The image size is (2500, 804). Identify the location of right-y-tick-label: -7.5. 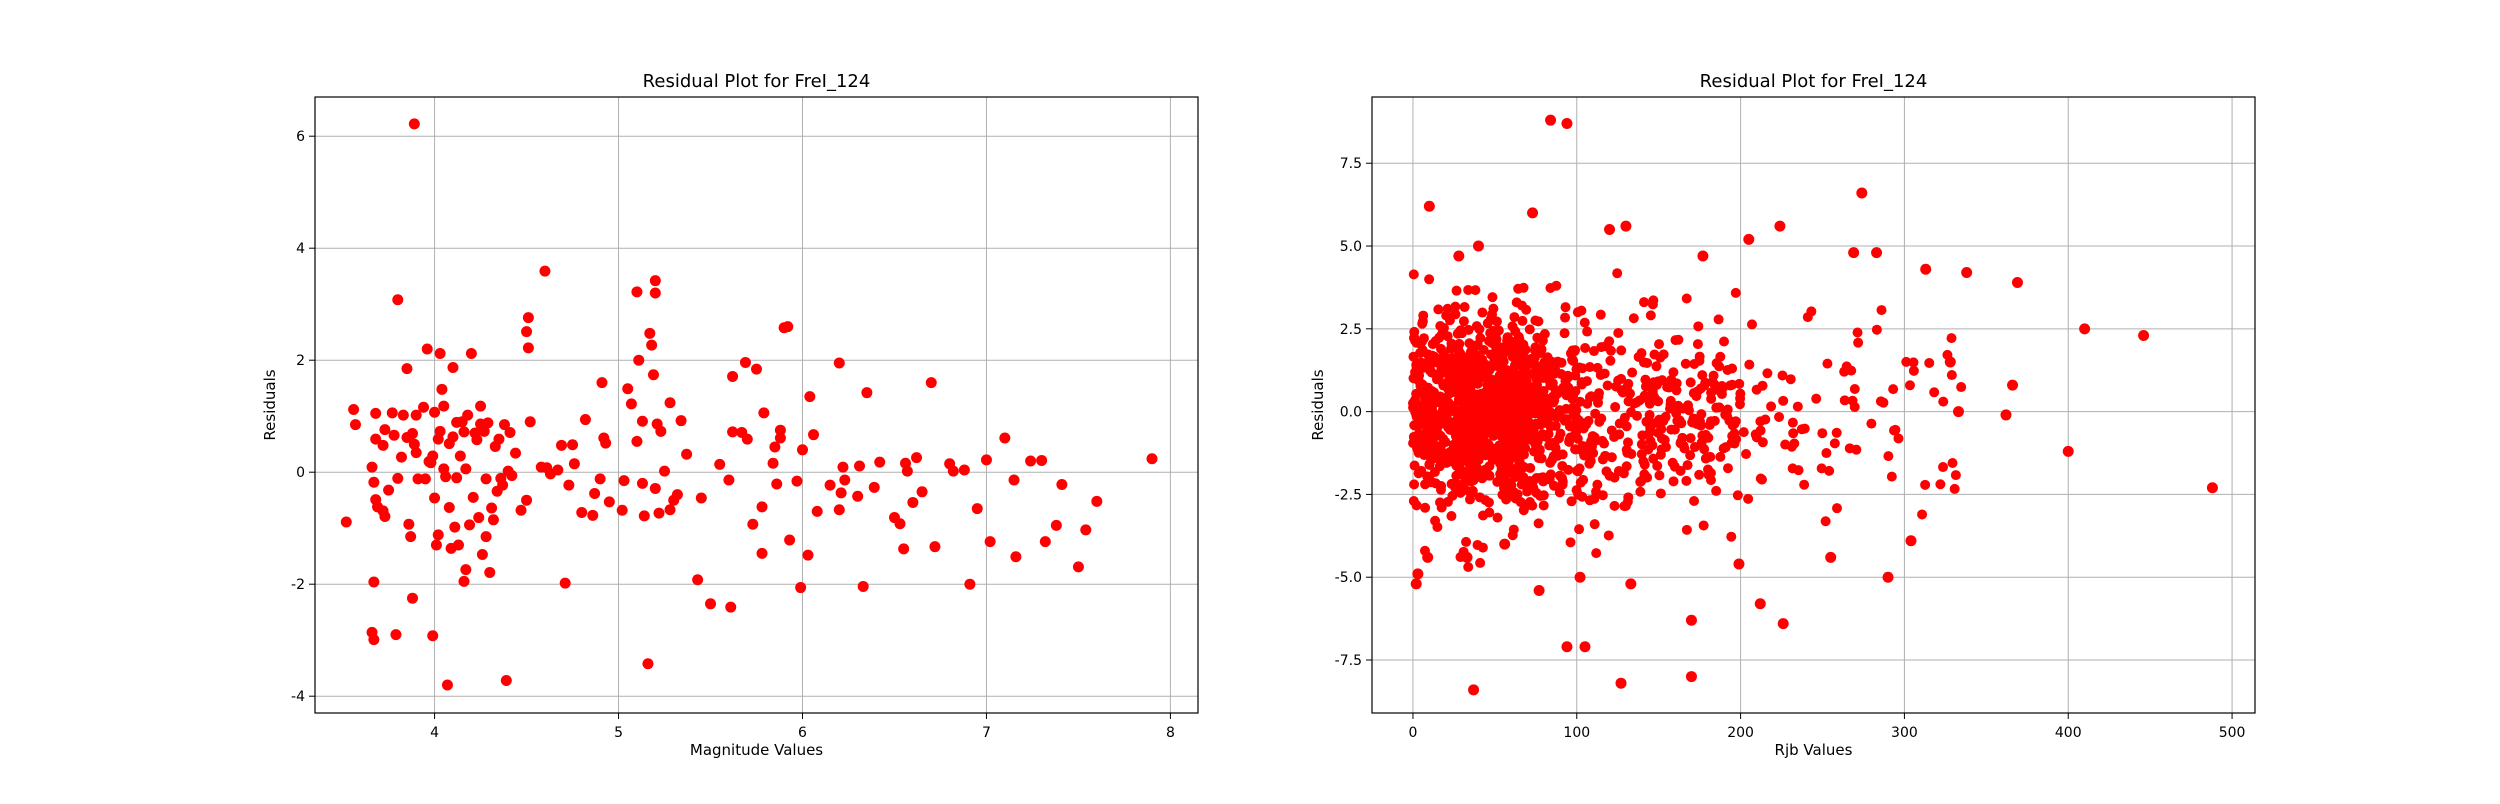
(1348, 661).